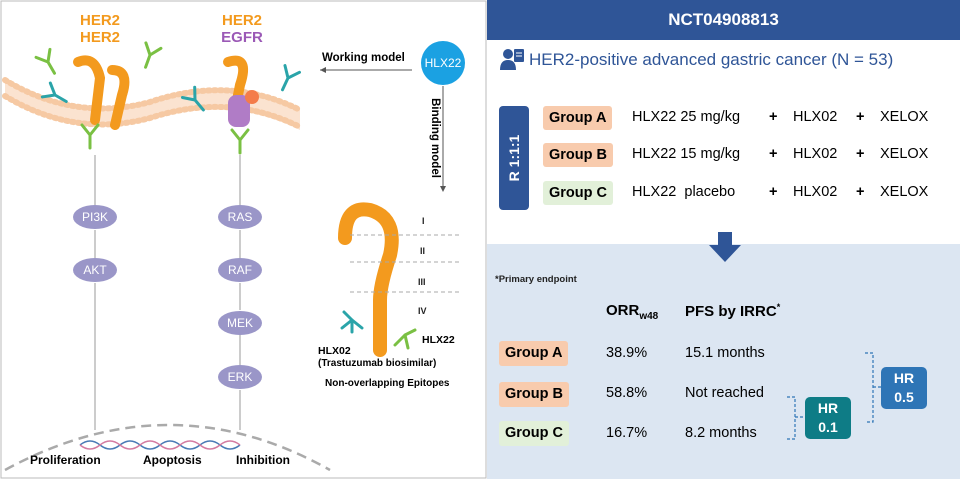 This screenshot has width=960, height=479. Describe the element at coordinates (860, 192) in the screenshot. I see `arm-c-plus2: +` at that location.